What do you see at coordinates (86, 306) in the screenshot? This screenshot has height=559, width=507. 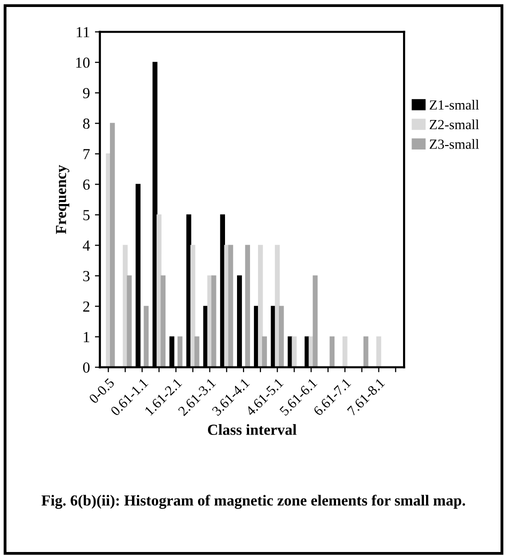 I see `y-tick-label: 2` at bounding box center [86, 306].